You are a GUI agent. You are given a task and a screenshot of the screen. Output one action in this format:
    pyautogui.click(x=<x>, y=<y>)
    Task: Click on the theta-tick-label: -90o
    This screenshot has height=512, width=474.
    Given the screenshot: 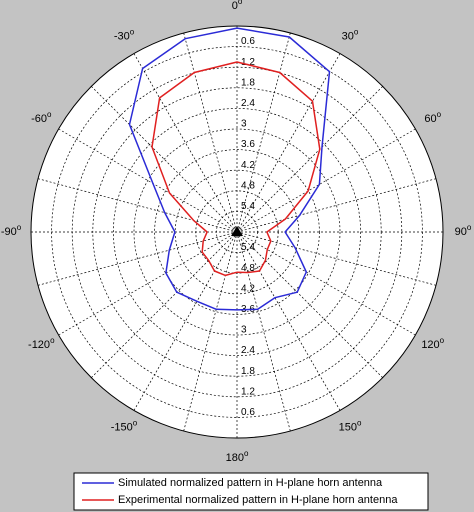 What is the action you would take?
    pyautogui.click(x=11, y=230)
    